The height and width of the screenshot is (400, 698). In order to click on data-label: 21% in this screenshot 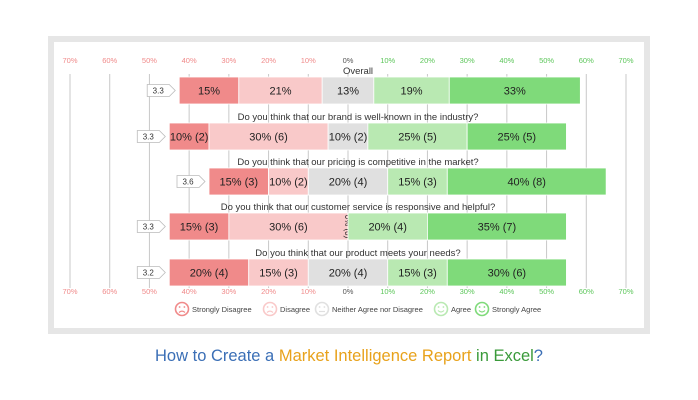, I will do `click(280, 92)`.